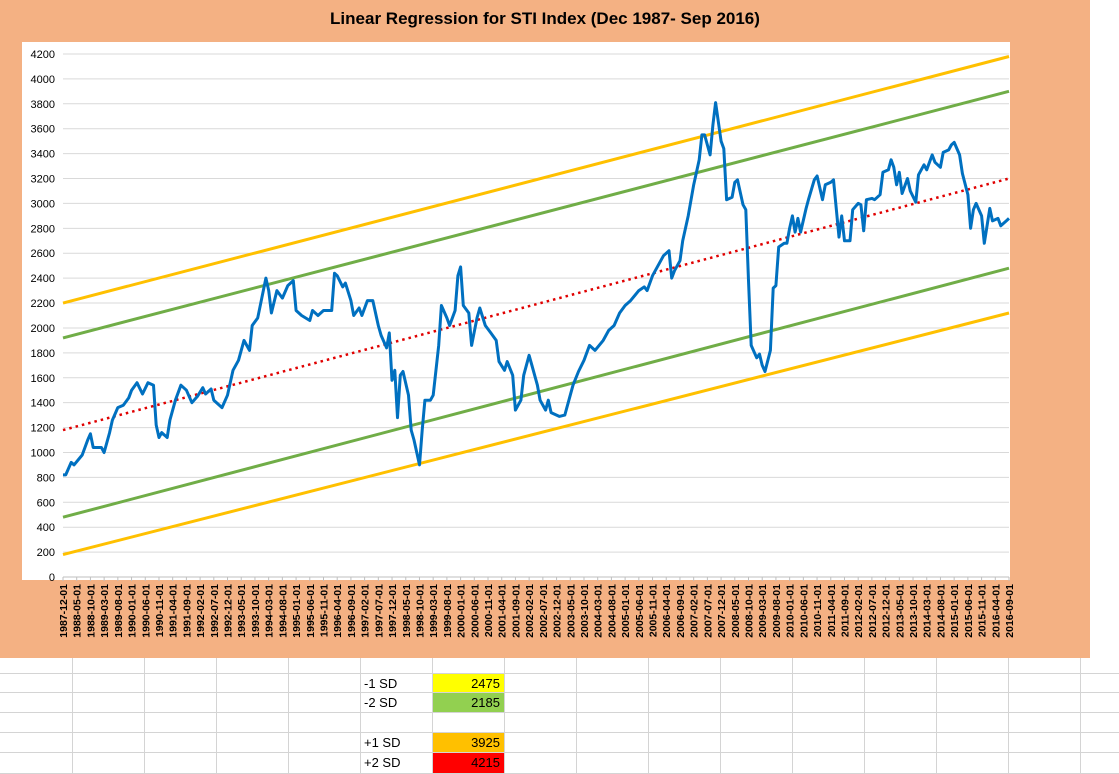 The height and width of the screenshot is (774, 1119). I want to click on sd-label-cell: +2 SD, so click(397, 763).